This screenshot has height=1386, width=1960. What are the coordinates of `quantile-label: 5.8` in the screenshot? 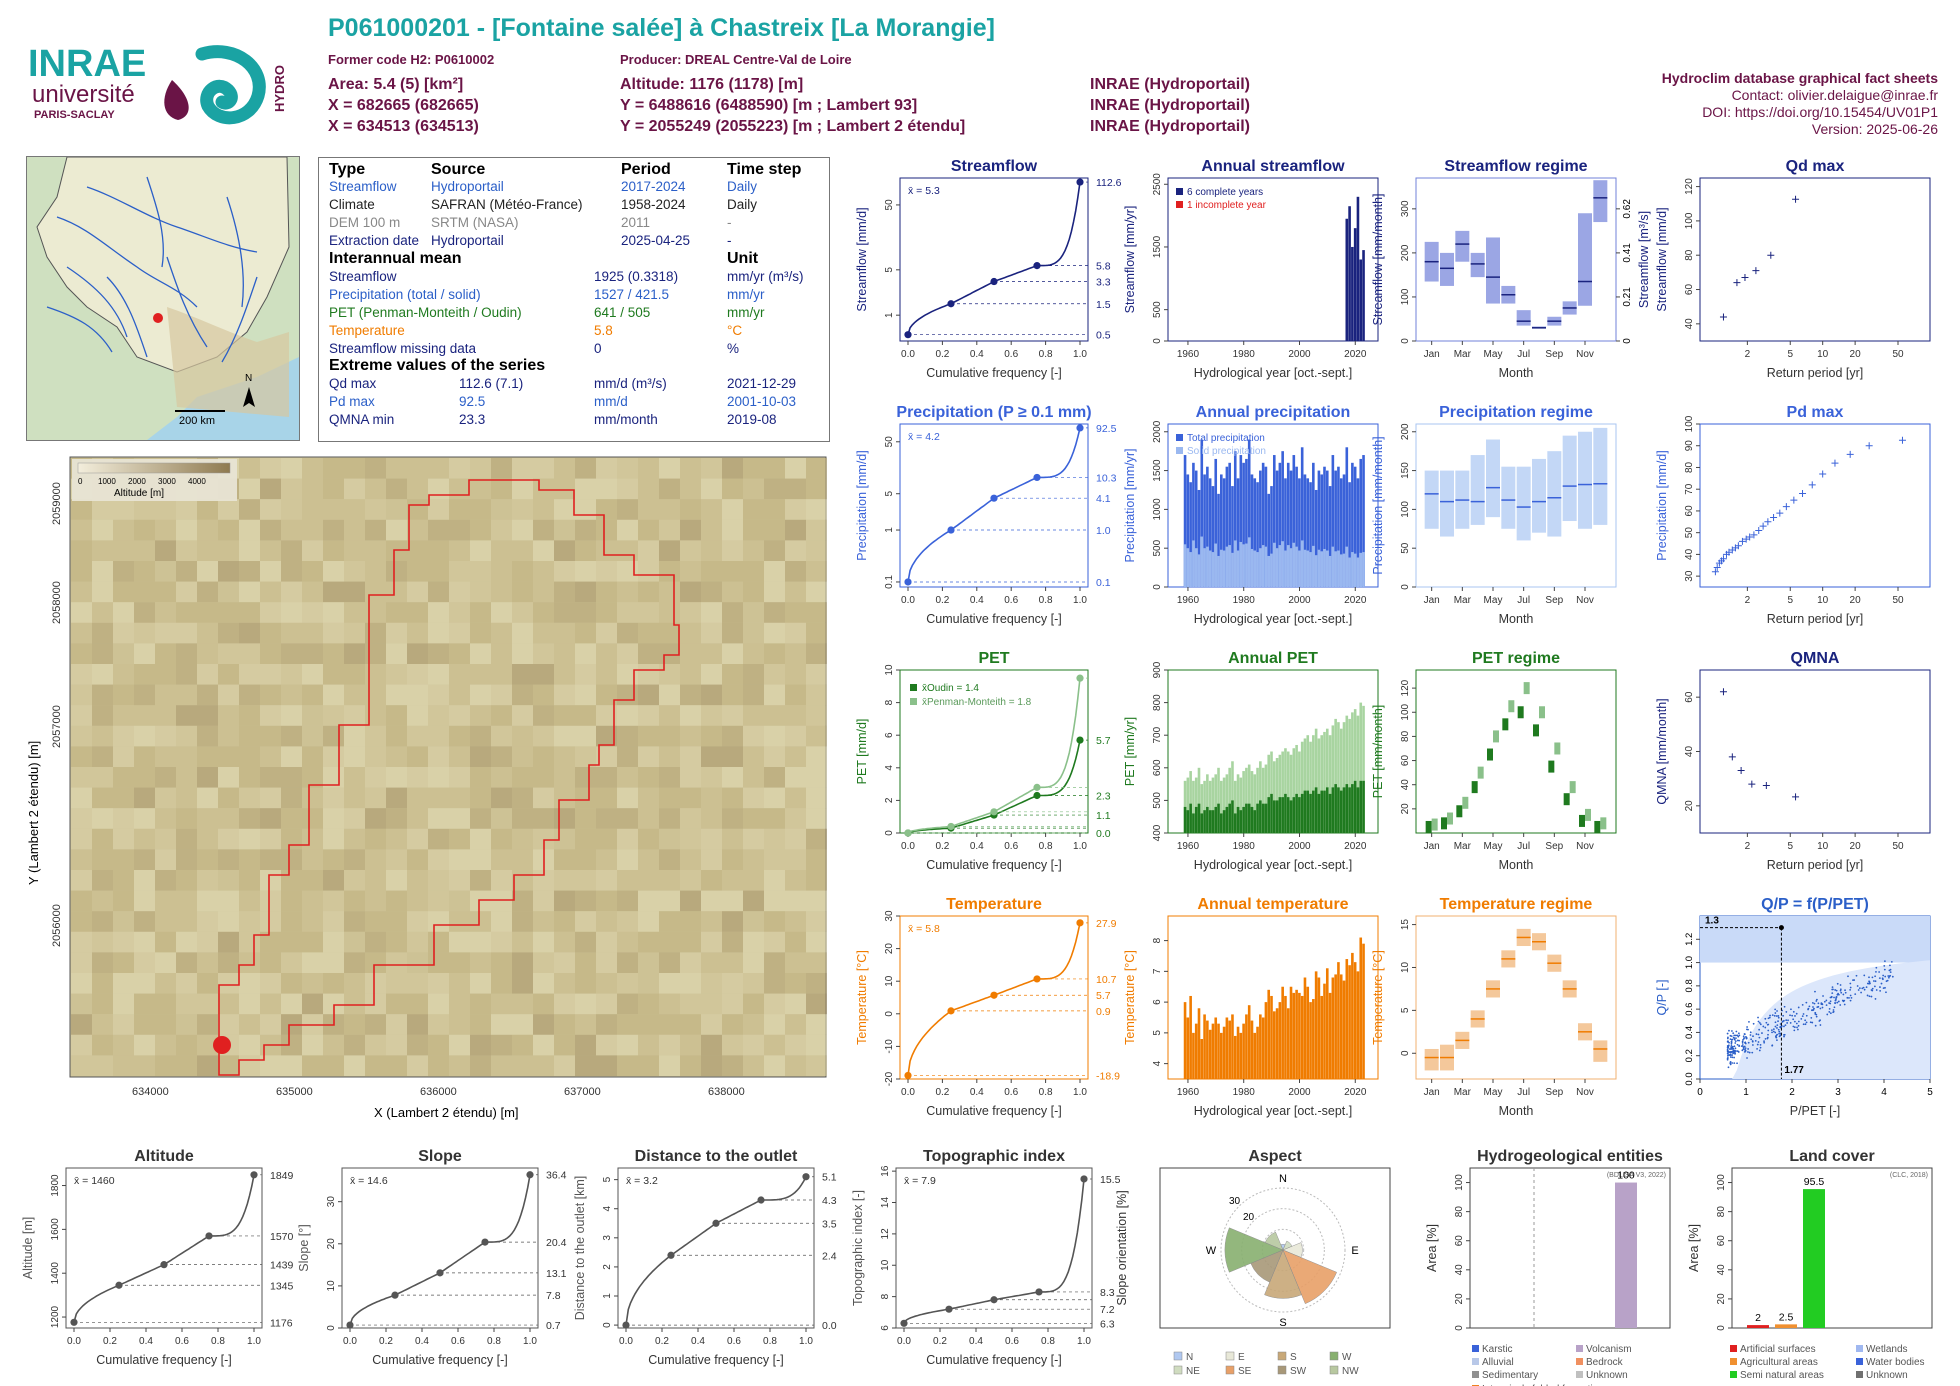 It's located at (1103, 267).